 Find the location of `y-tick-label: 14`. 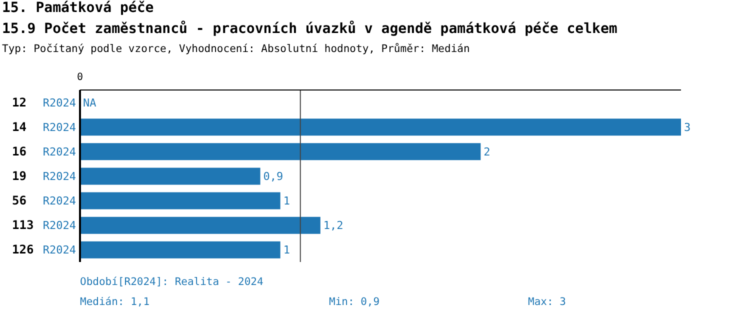

y-tick-label: 14 is located at coordinates (19, 127).